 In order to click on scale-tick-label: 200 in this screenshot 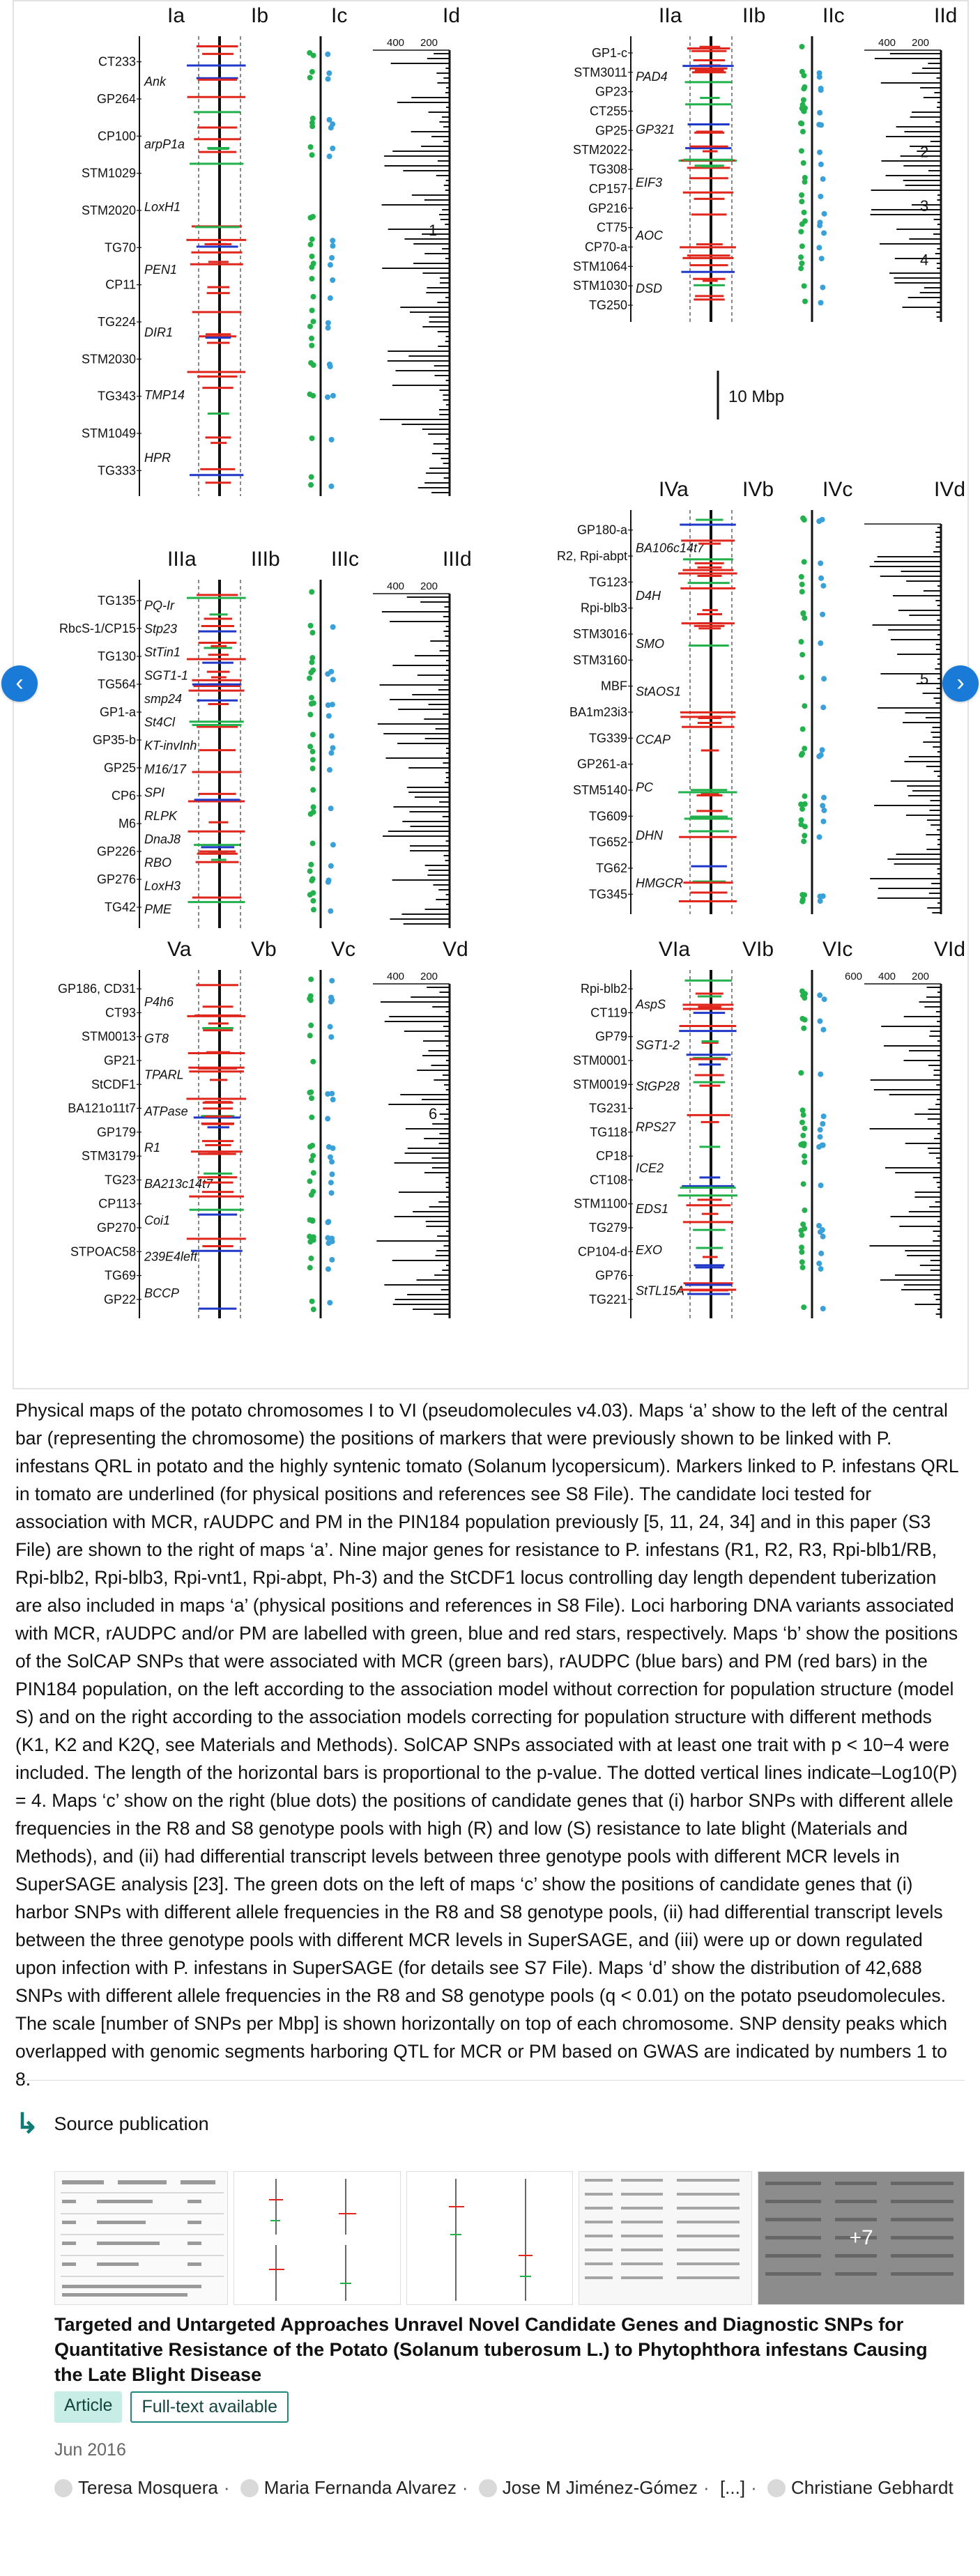, I will do `click(429, 586)`.